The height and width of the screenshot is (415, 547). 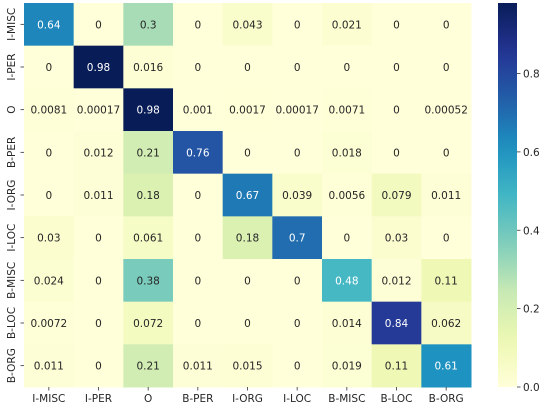 I want to click on heatmap-cell-b-loc-b-per, so click(x=198, y=323).